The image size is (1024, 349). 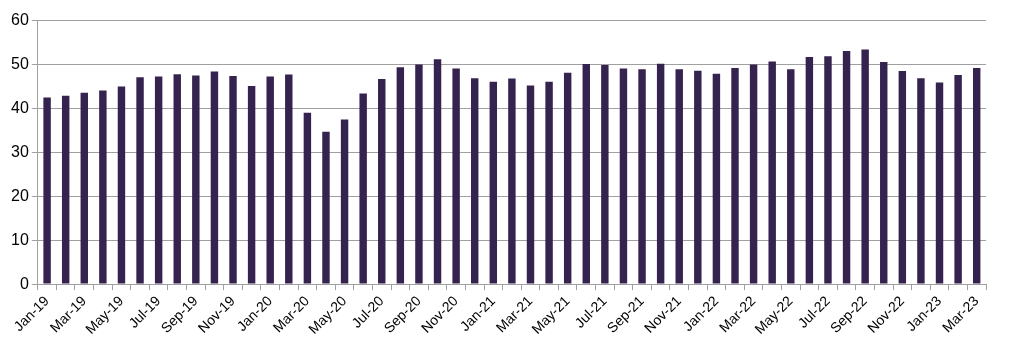 I want to click on y-tick-label: 20, so click(x=20, y=195).